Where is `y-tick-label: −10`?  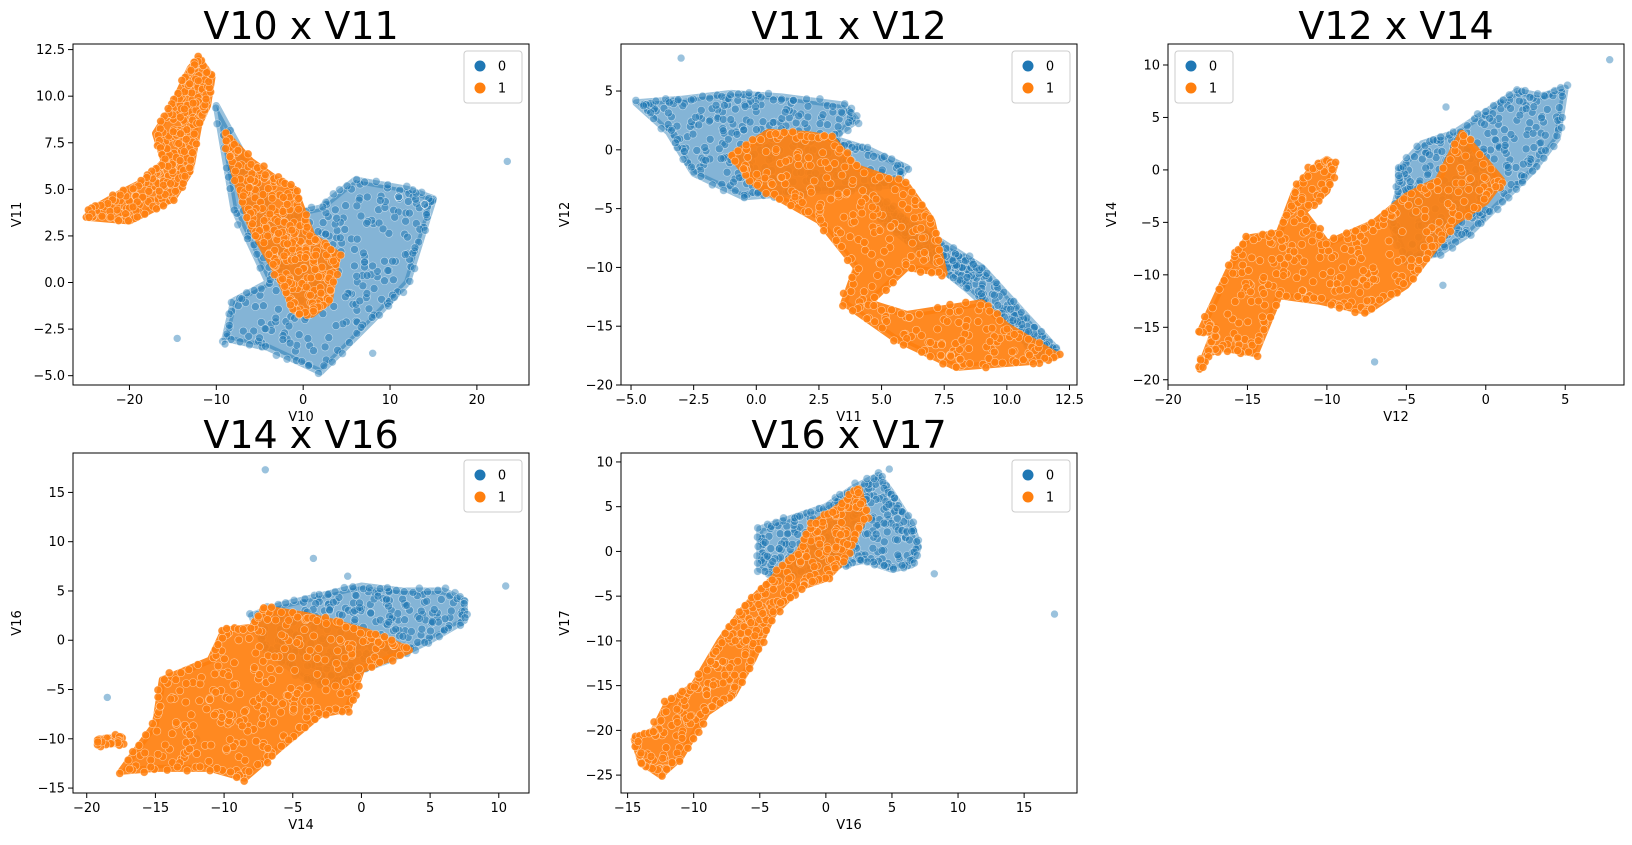
y-tick-label: −10 is located at coordinates (599, 268).